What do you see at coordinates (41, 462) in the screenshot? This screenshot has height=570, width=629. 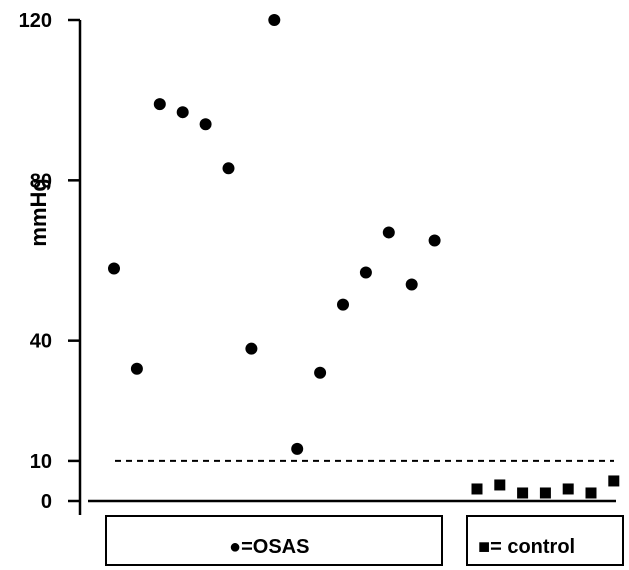 I see `y-tick-label: 10` at bounding box center [41, 462].